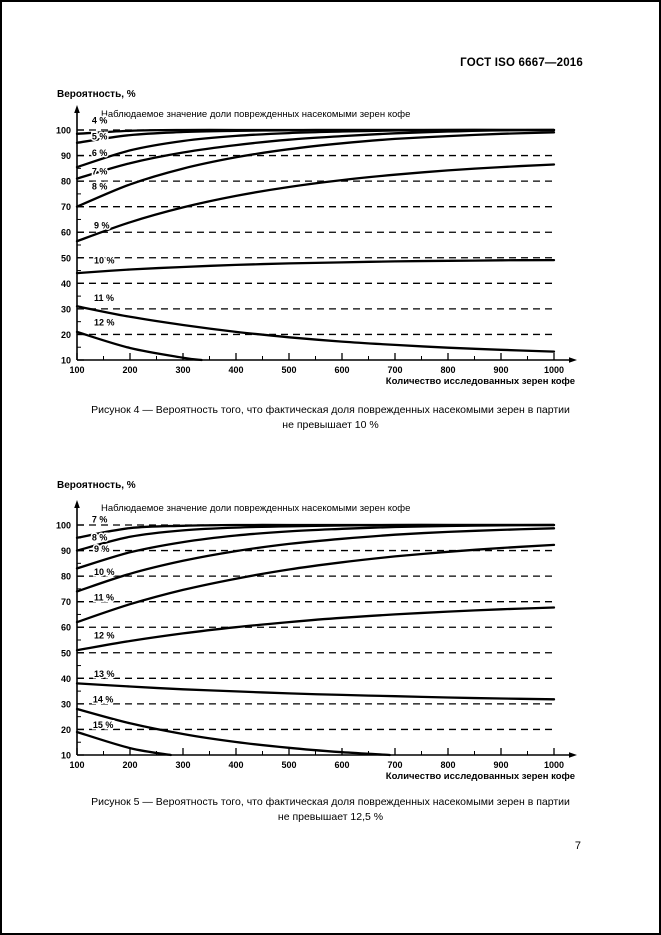  Describe the element at coordinates (104, 260) in the screenshot. I see `figure4-plot-curve-label-7: 10 %` at that location.